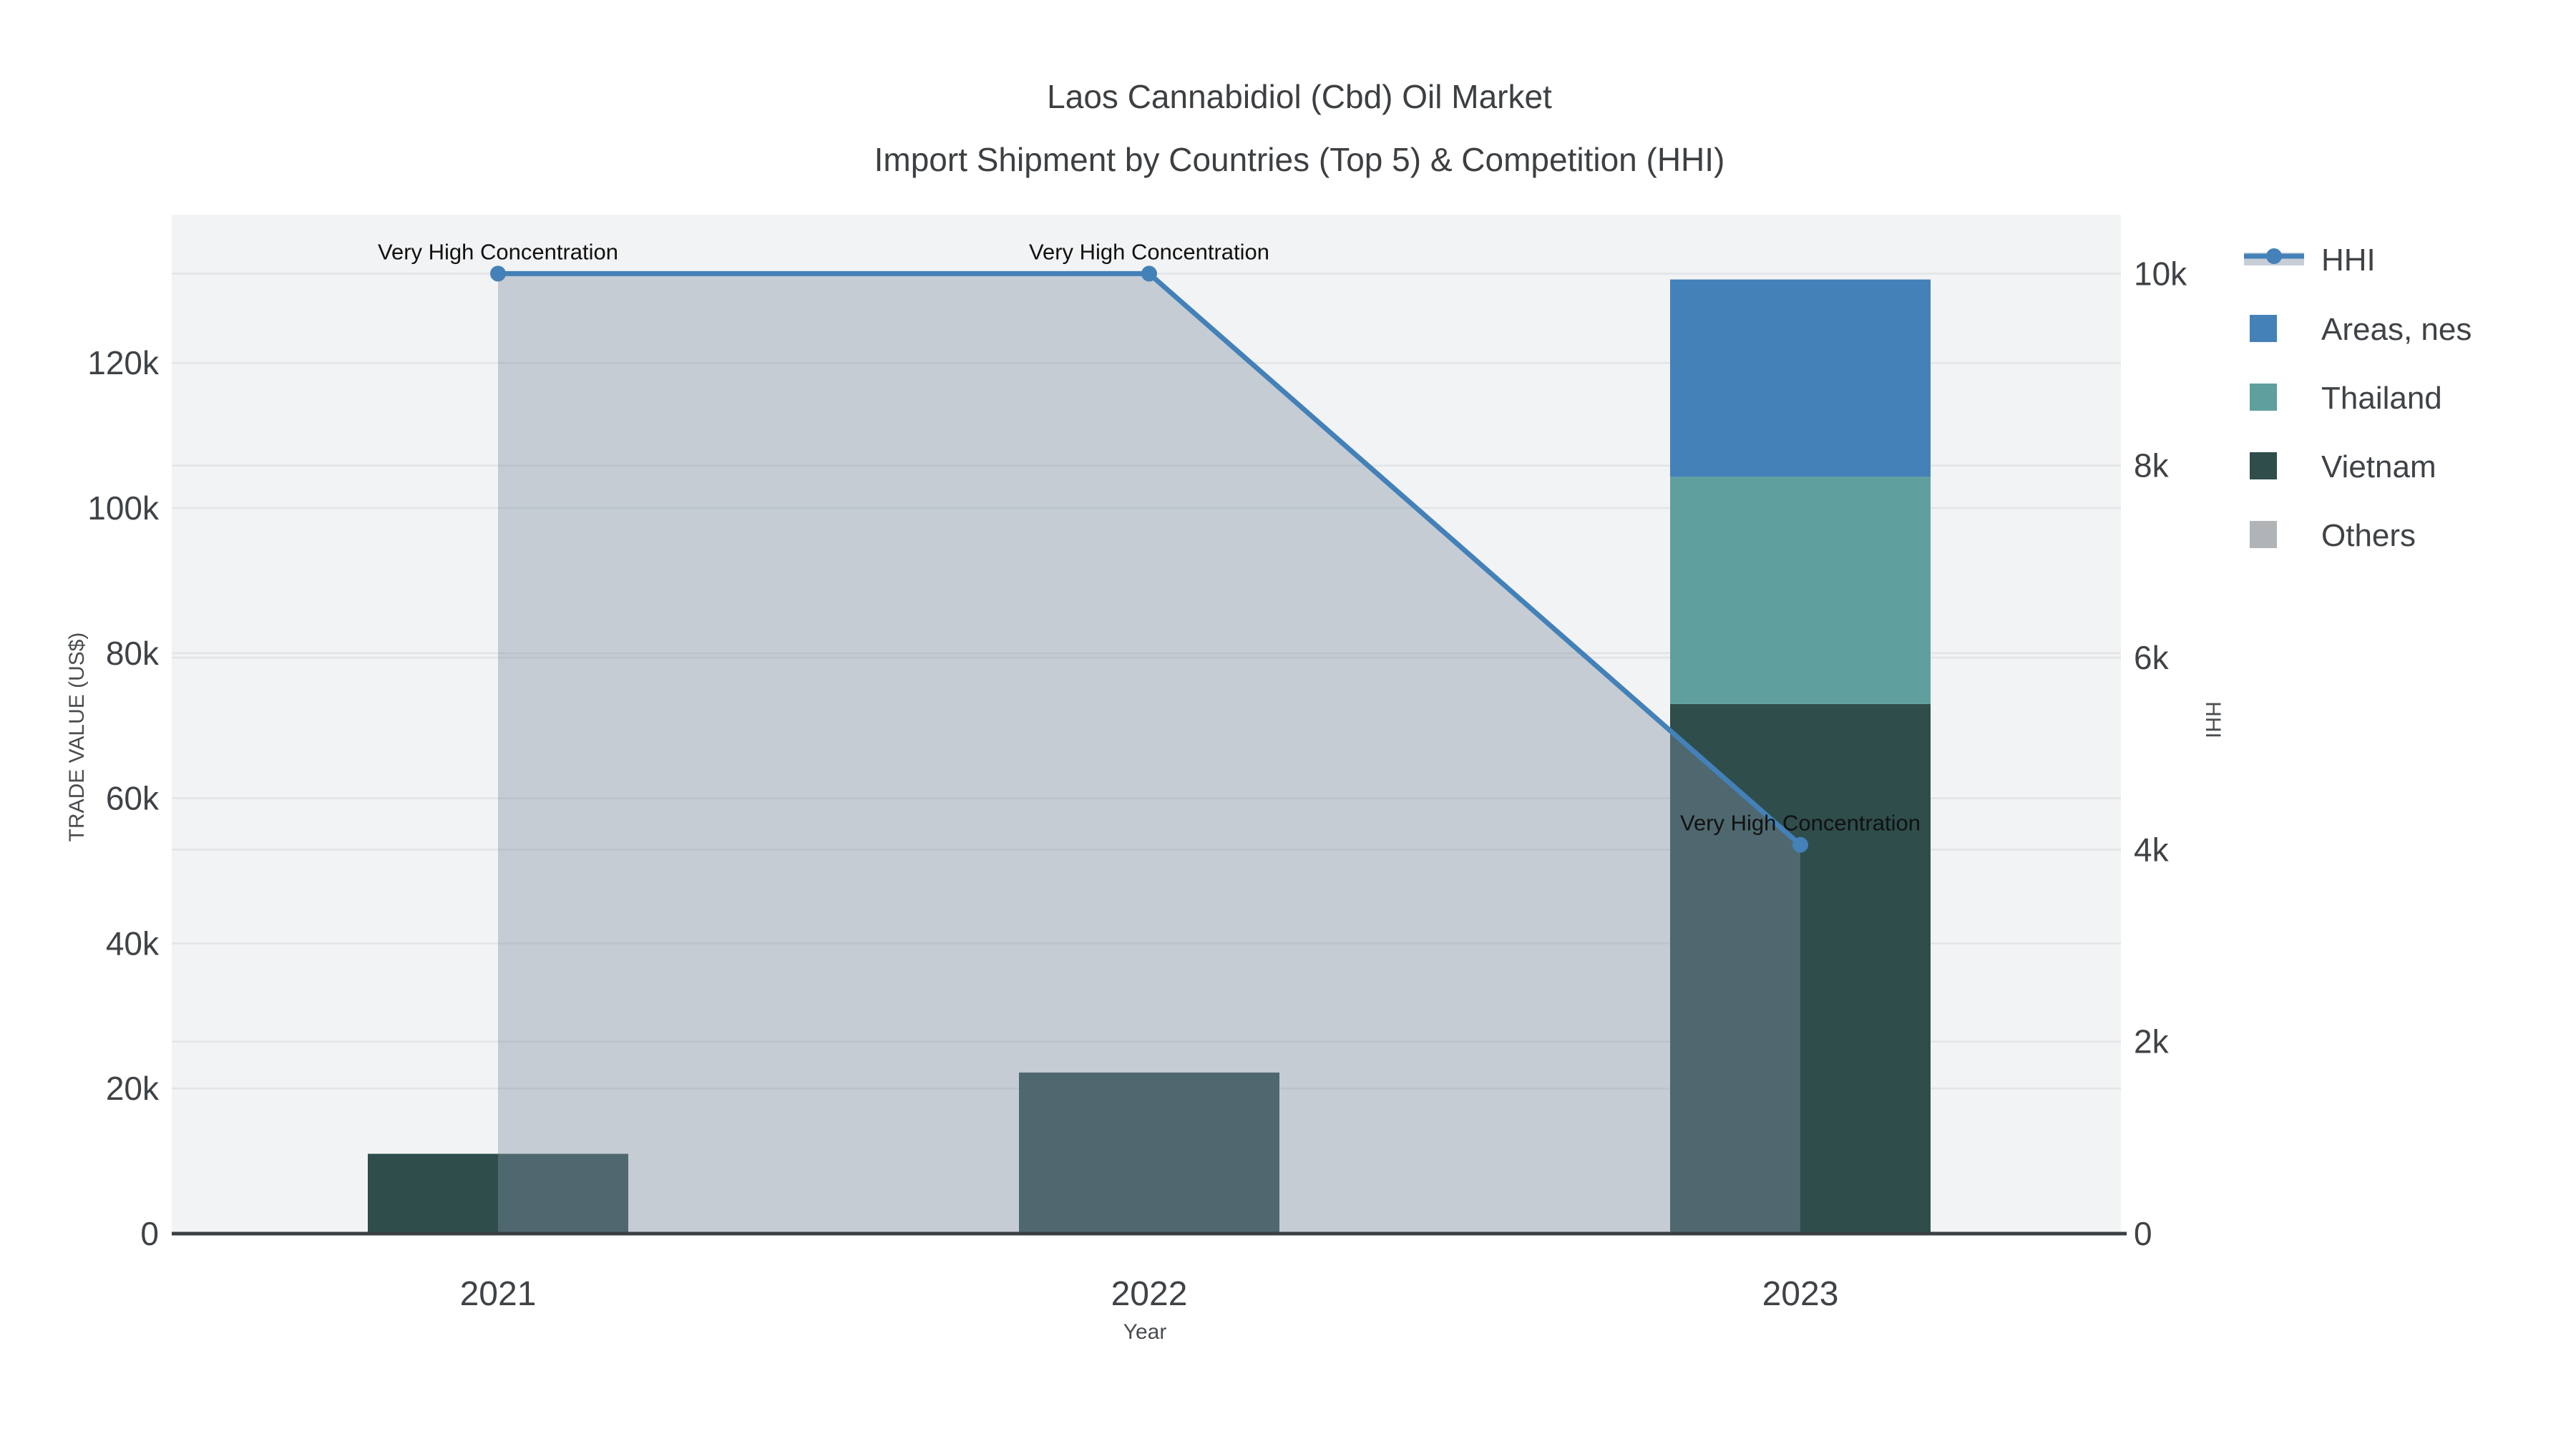  Describe the element at coordinates (2143, 1233) in the screenshot. I see `y-right-tick: 0` at that location.